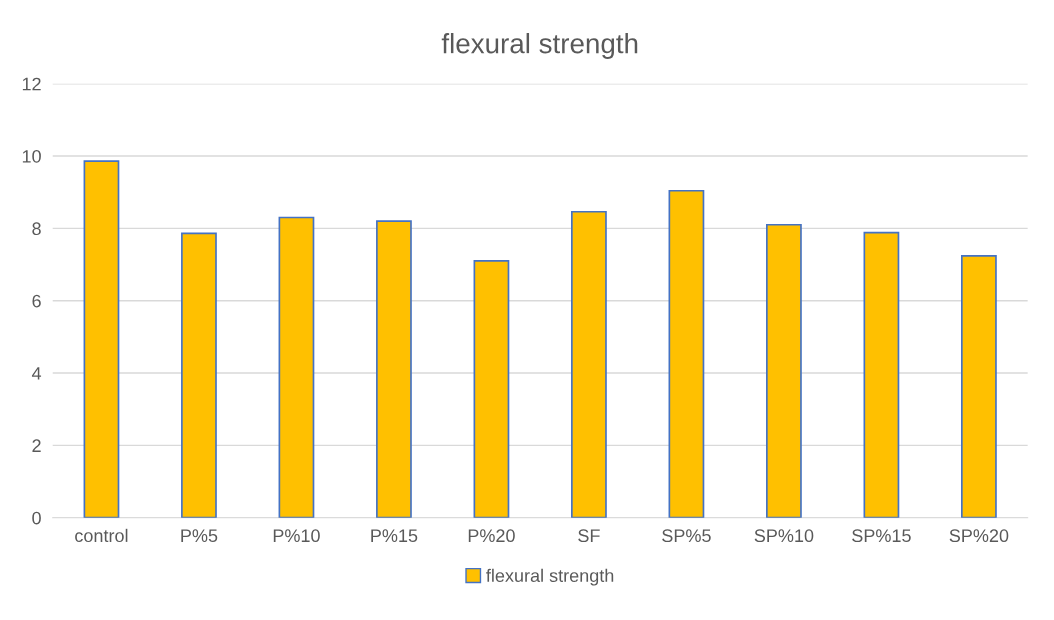 Image resolution: width=1054 pixels, height=620 pixels. I want to click on x-tick-label: SP%15, so click(881, 536).